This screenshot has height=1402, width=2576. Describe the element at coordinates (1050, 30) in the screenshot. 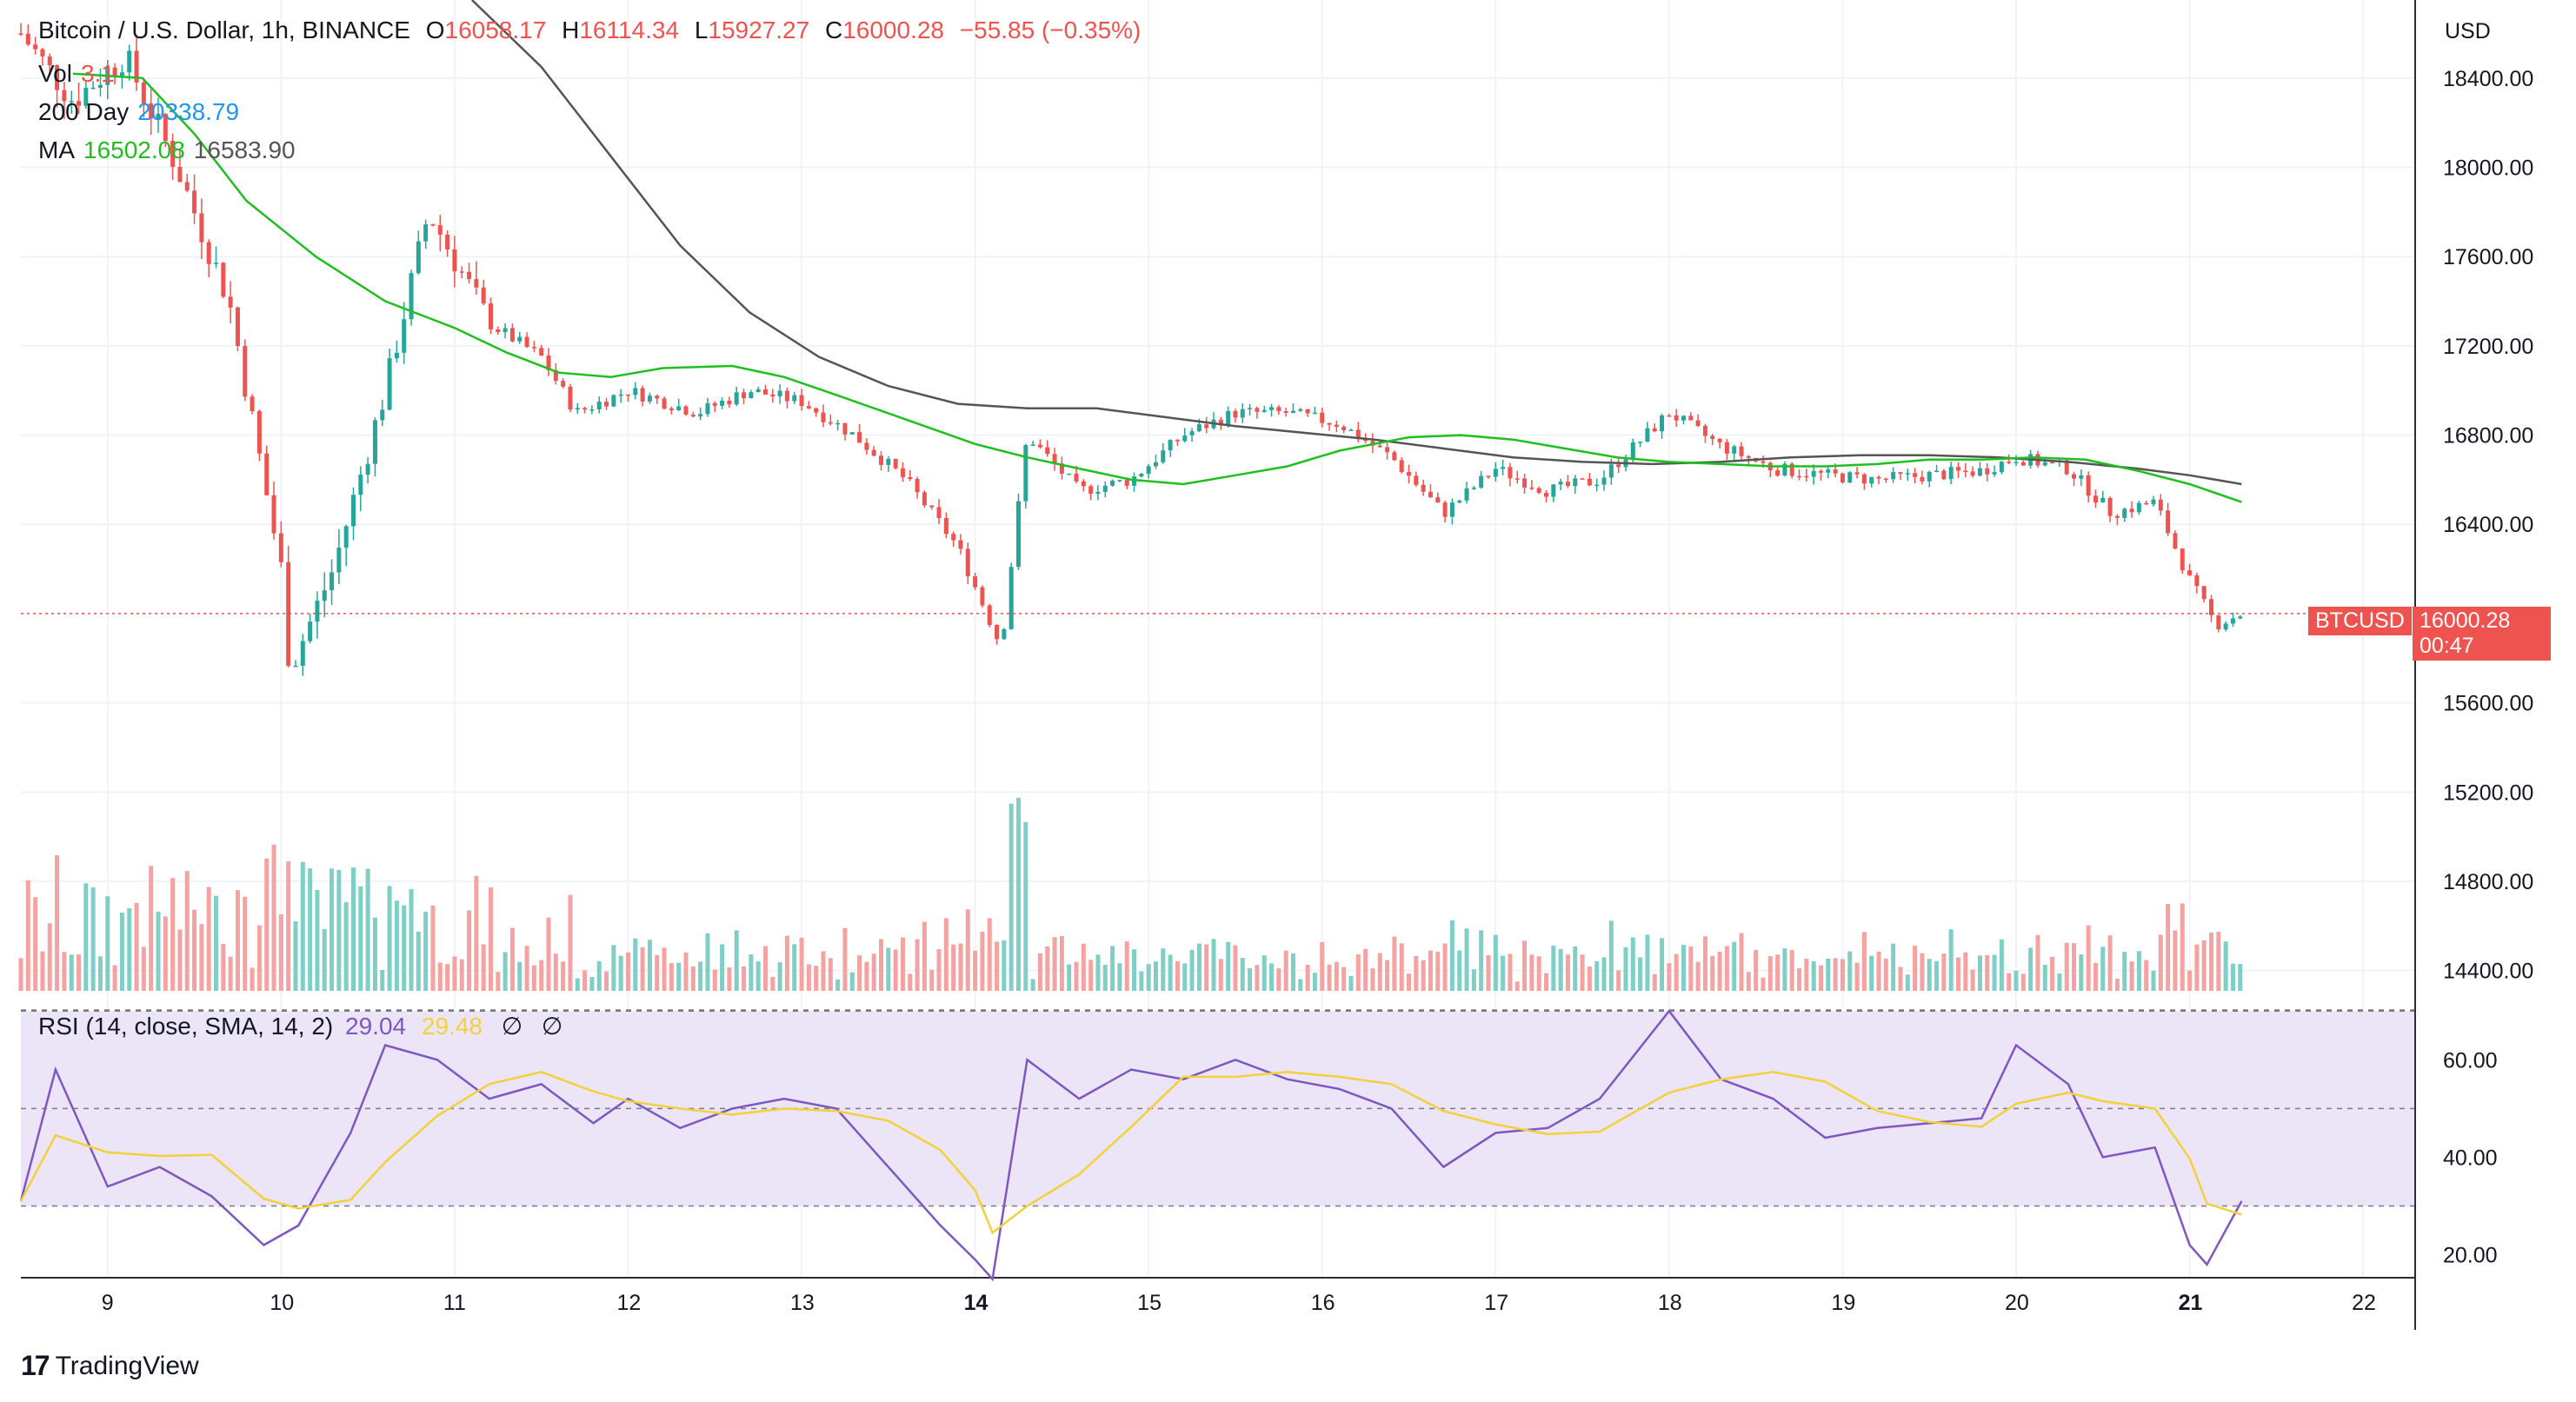

I see `price-change: −55.85 (−0.35%)` at that location.